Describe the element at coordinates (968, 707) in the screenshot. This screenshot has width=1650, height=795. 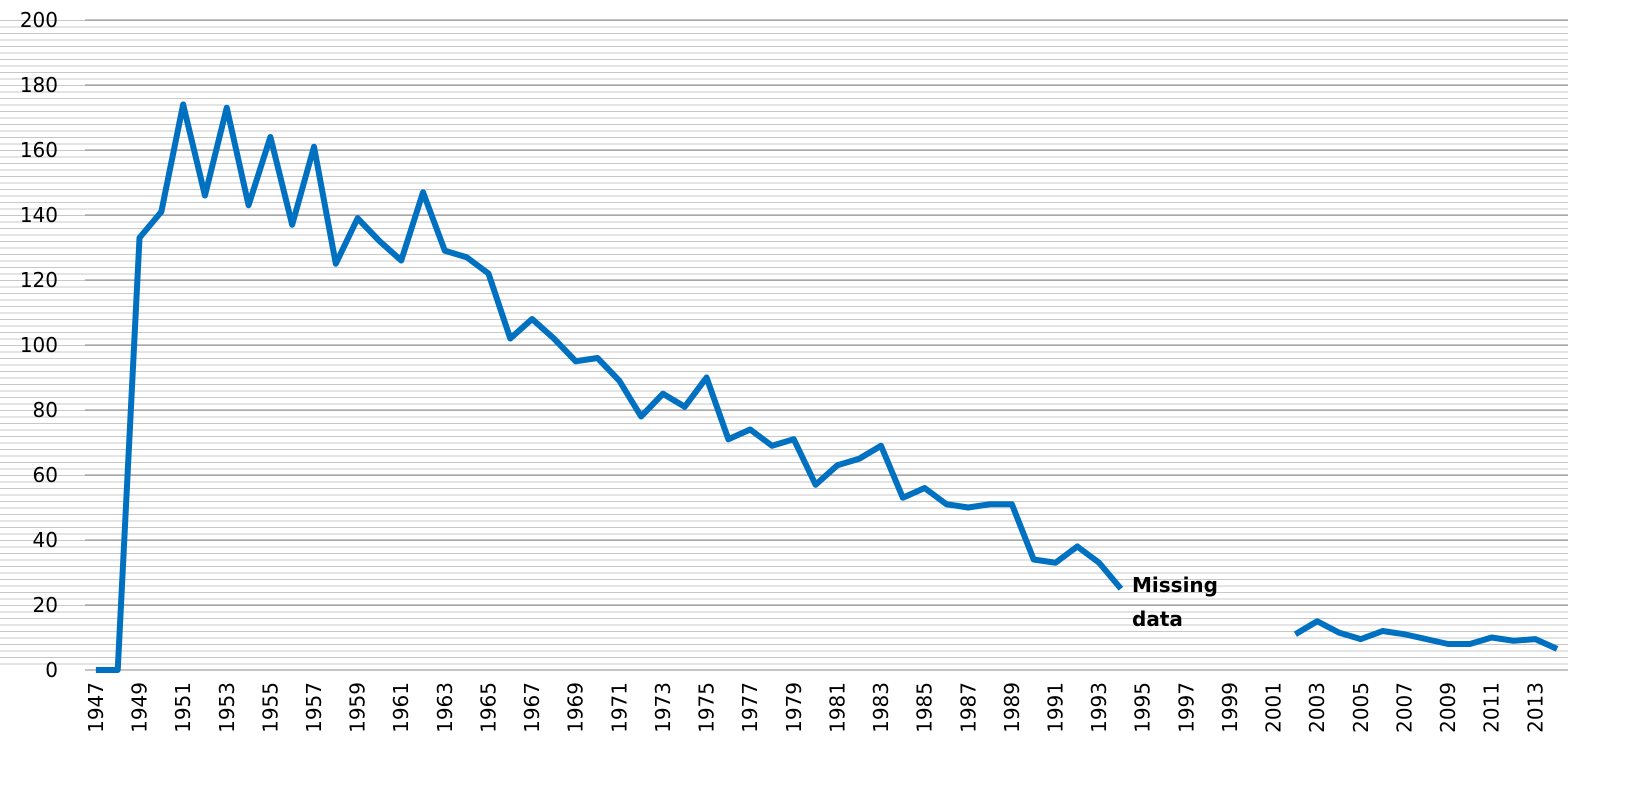
I see `x-tick-label: 1987` at that location.